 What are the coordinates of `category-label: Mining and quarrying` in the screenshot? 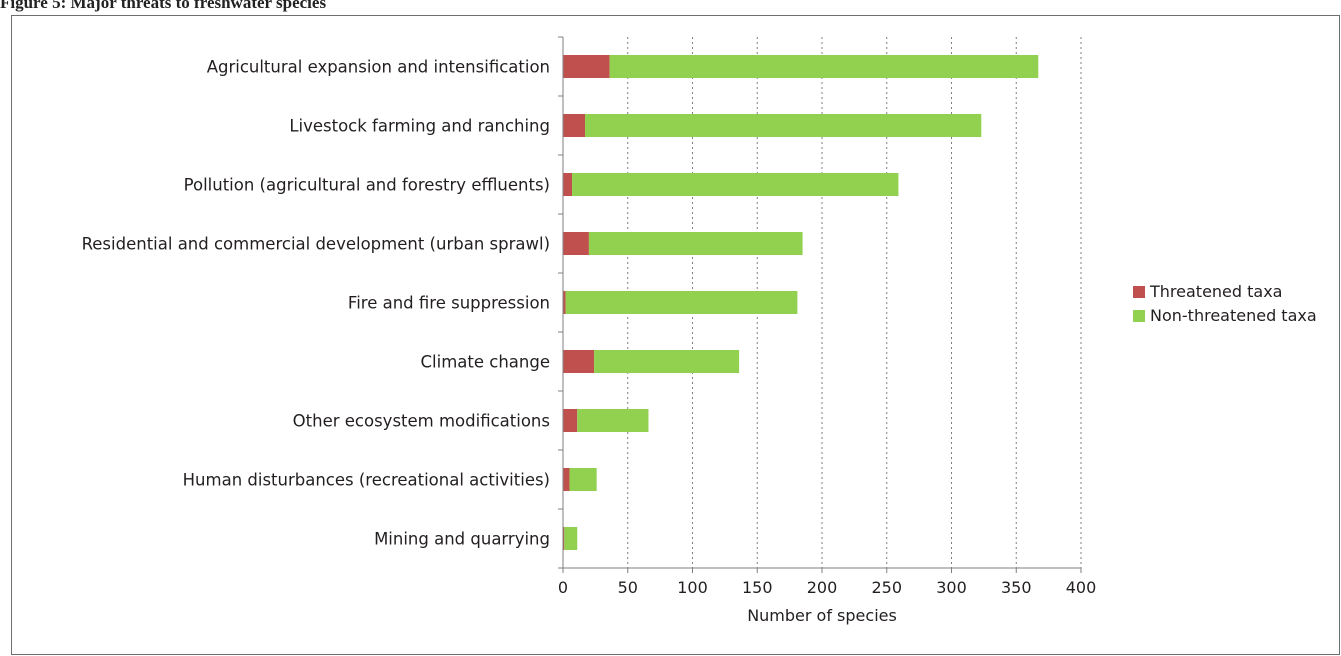 It's located at (462, 539).